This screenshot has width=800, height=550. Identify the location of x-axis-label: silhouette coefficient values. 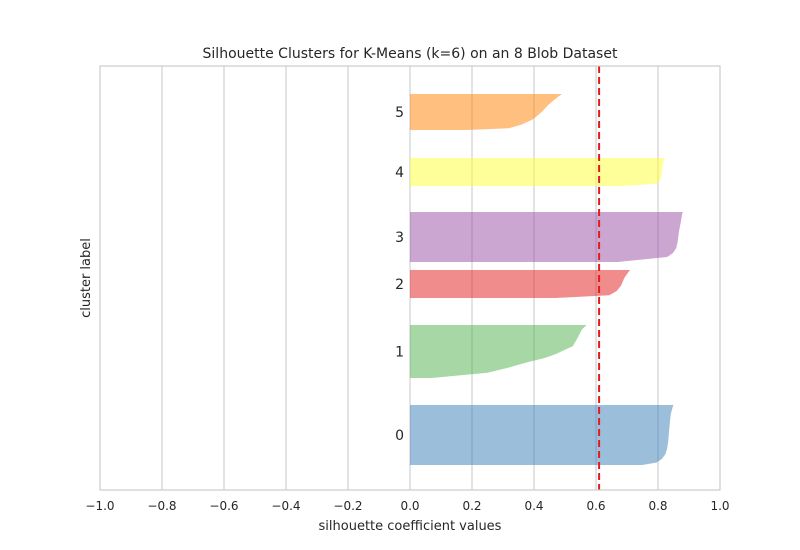
(410, 526).